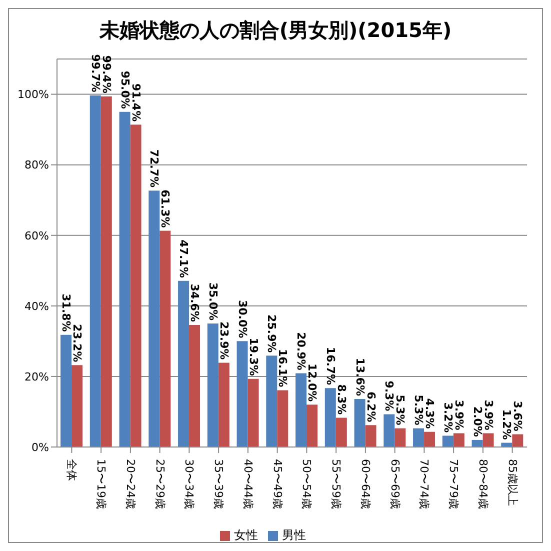  Describe the element at coordinates (447, 417) in the screenshot. I see `data-label: 3.2%` at that location.